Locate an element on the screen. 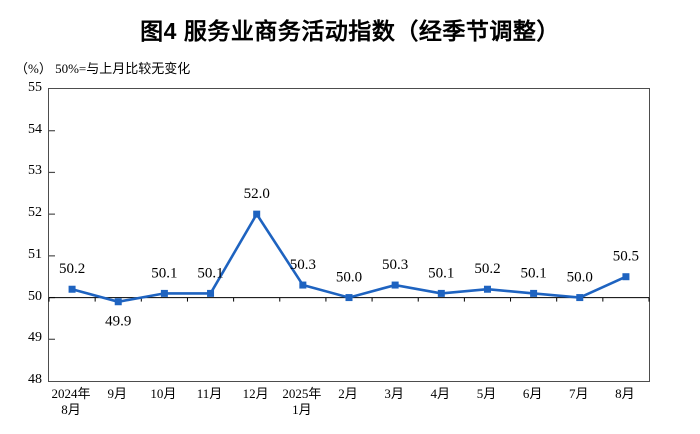 This screenshot has height=434, width=700. axis-unit-note: （%） 50%=与上月比较无变化 is located at coordinates (103, 68).